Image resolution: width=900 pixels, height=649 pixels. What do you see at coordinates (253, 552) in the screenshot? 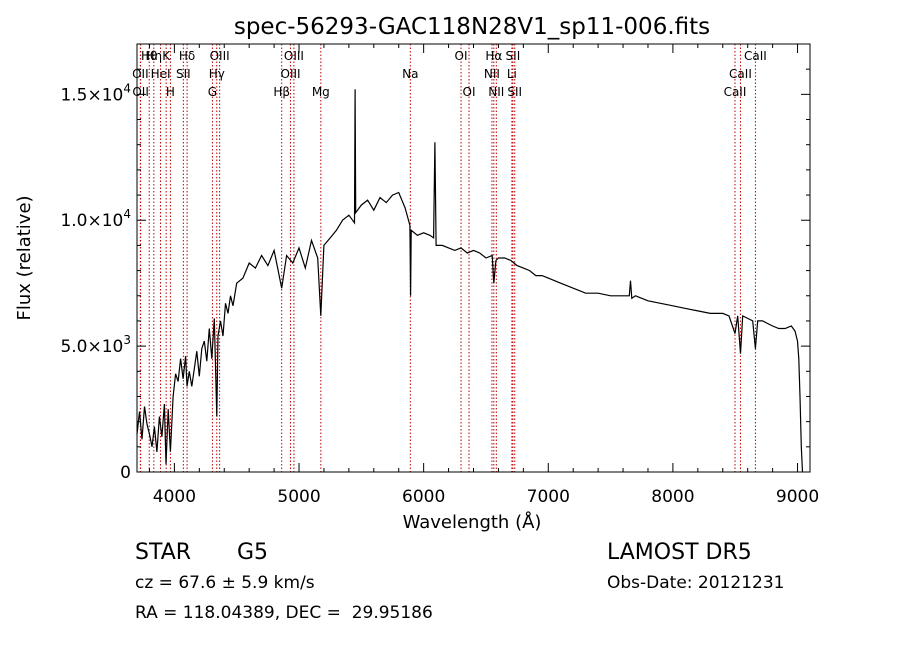
I see `object-subclass: G5` at bounding box center [253, 552].